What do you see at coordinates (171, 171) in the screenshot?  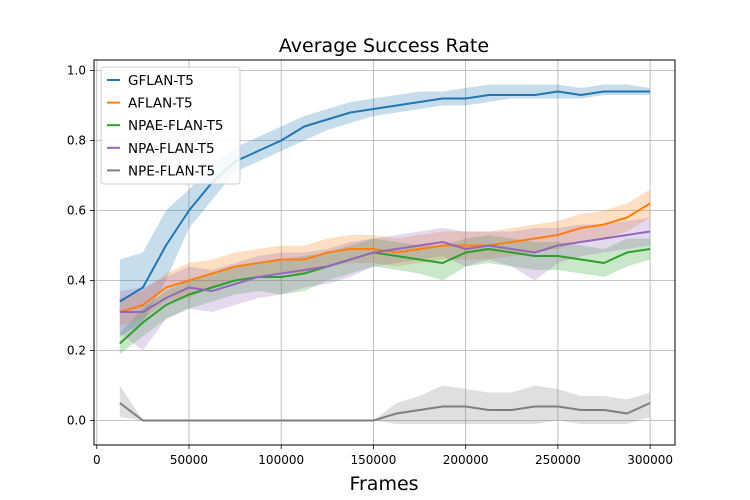 I see `legend-label: NPE-FLAN-T5` at bounding box center [171, 171].